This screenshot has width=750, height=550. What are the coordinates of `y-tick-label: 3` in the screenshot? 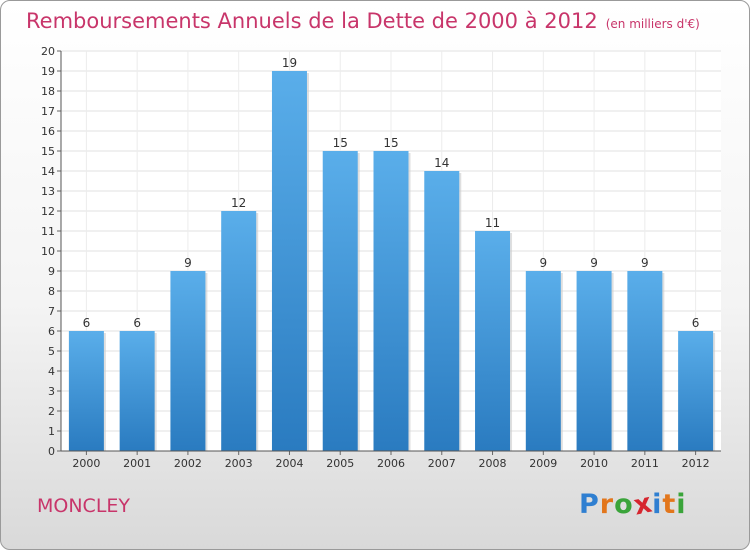 It's located at (51, 391).